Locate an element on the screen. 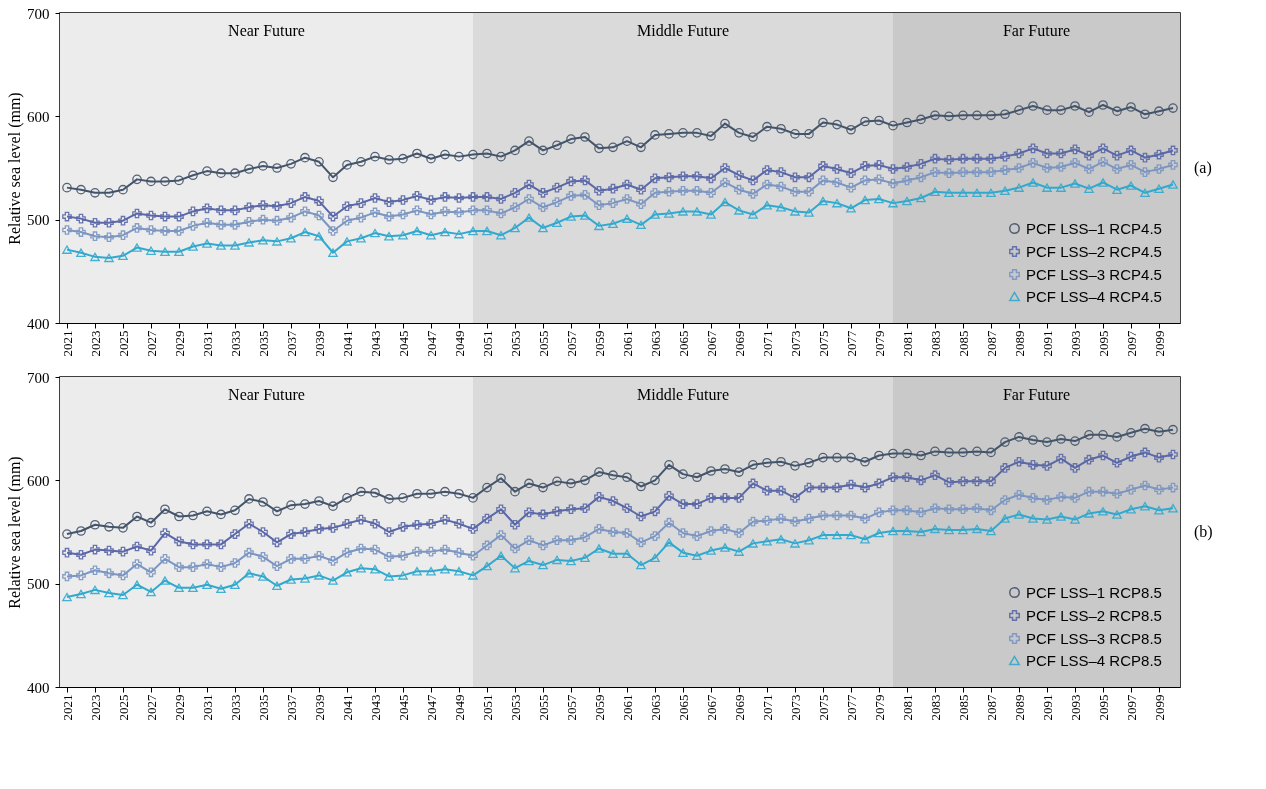 The width and height of the screenshot is (1266, 789). legend-label: PCF LSS–4 RCP8.5 is located at coordinates (1094, 660).